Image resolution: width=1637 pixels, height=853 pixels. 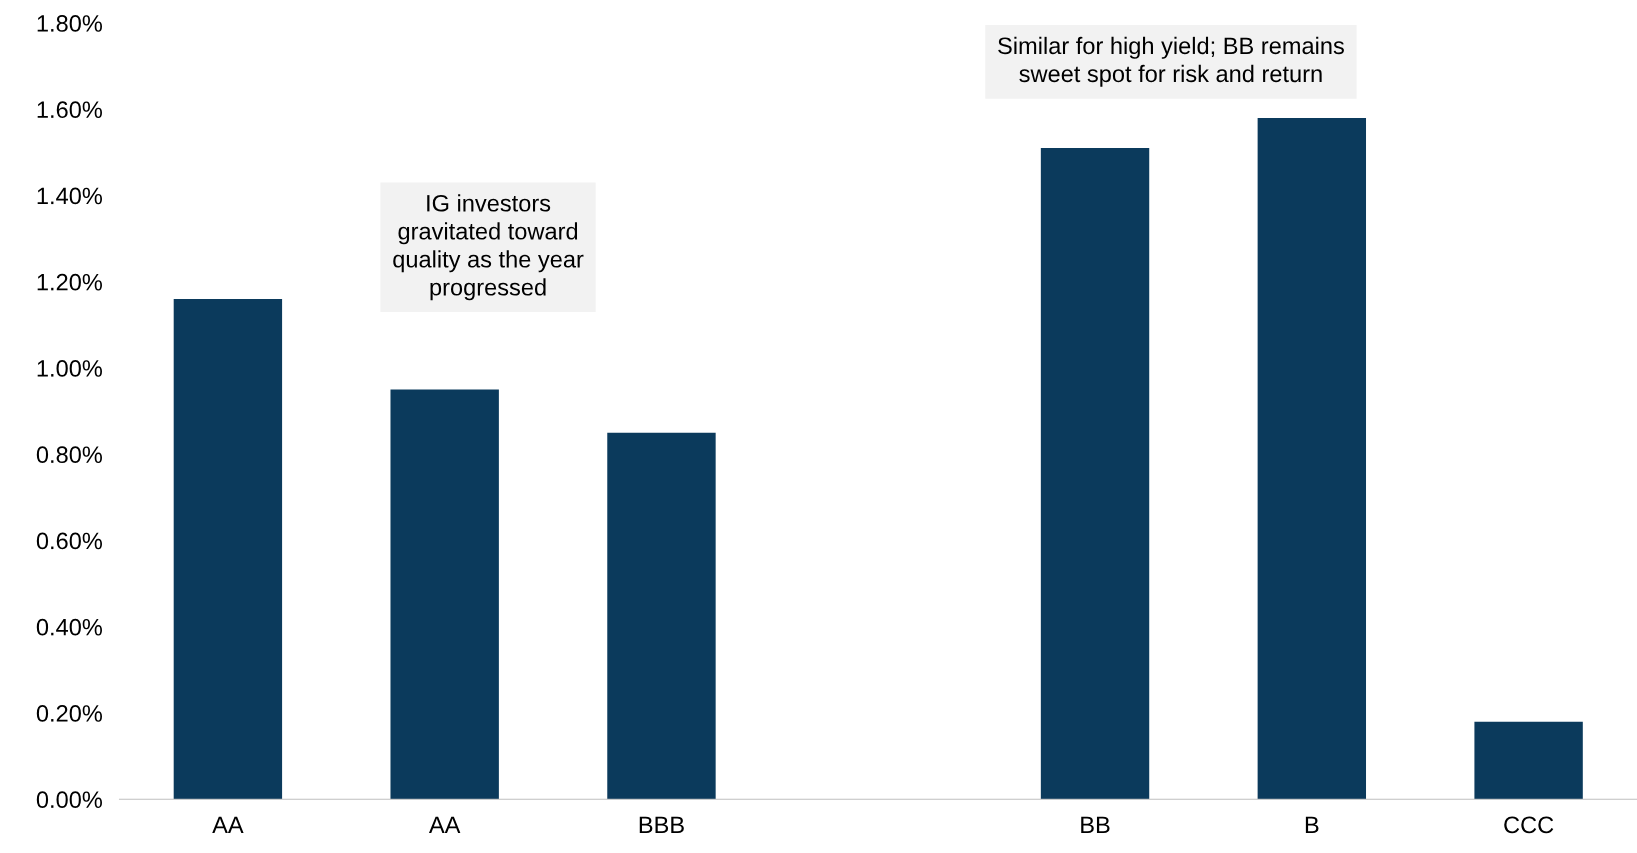 What do you see at coordinates (661, 825) in the screenshot?
I see `x-tick-label: BBB` at bounding box center [661, 825].